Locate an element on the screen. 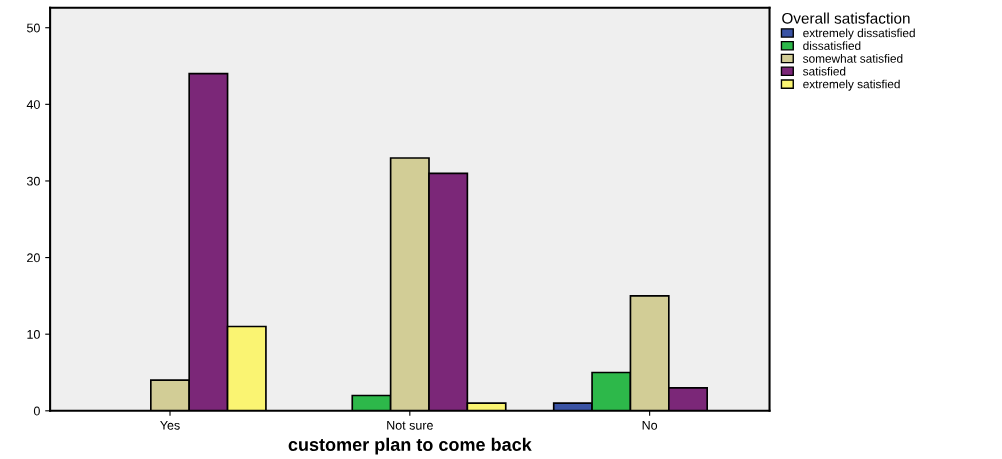 This screenshot has height=459, width=1002. x-tick-label: No is located at coordinates (650, 425).